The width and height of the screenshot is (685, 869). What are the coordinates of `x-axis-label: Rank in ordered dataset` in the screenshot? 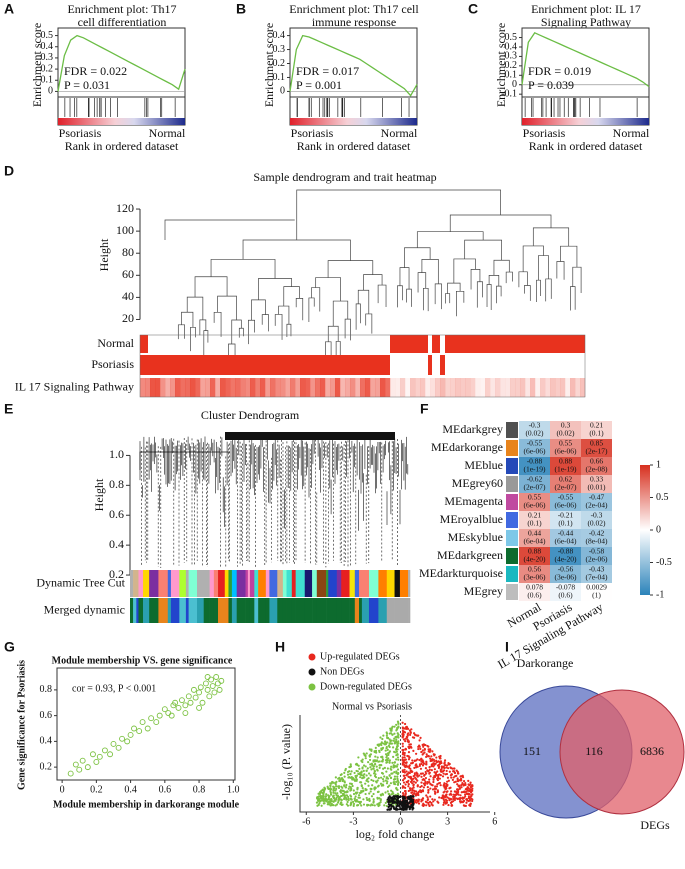 It's located at (122, 146).